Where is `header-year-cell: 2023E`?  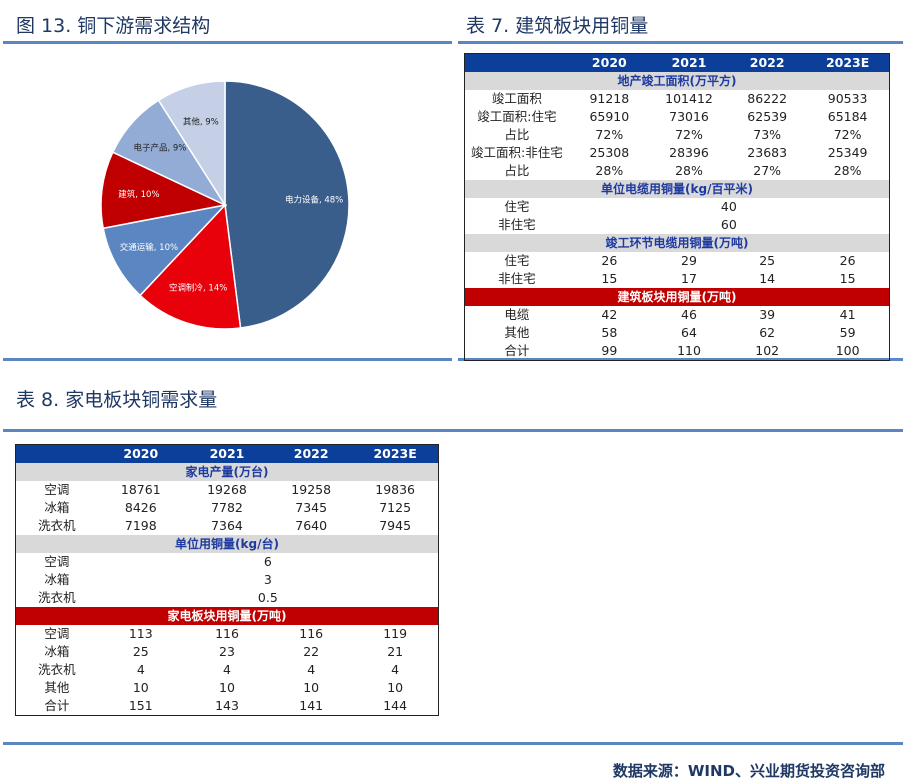 header-year-cell: 2023E is located at coordinates (395, 453).